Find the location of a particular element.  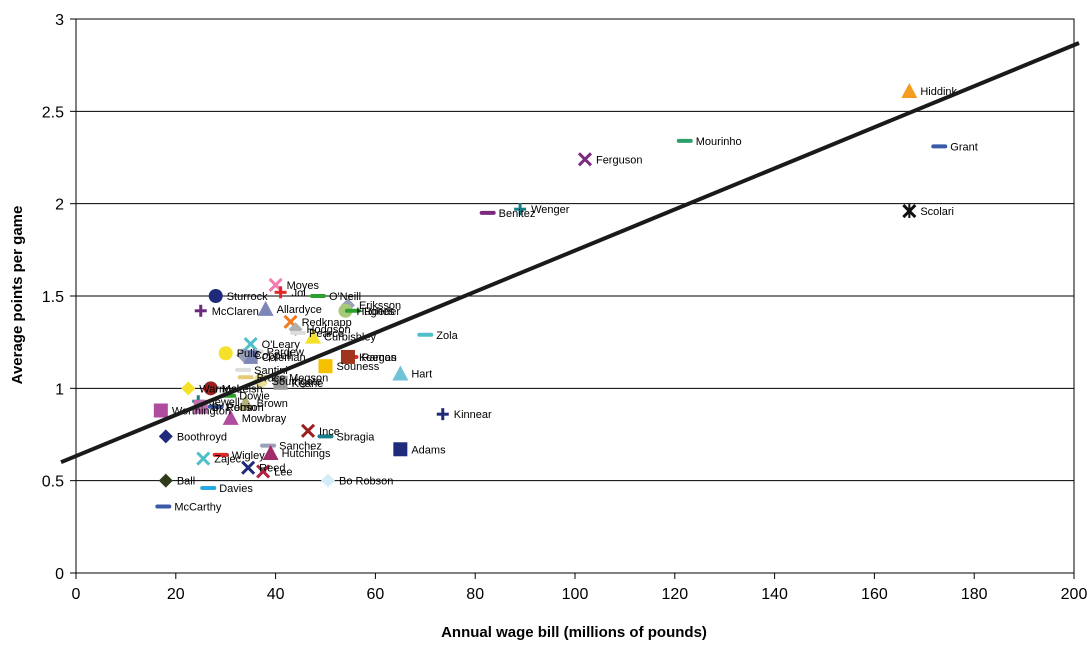

point-label: Lee is located at coordinates (283, 472).